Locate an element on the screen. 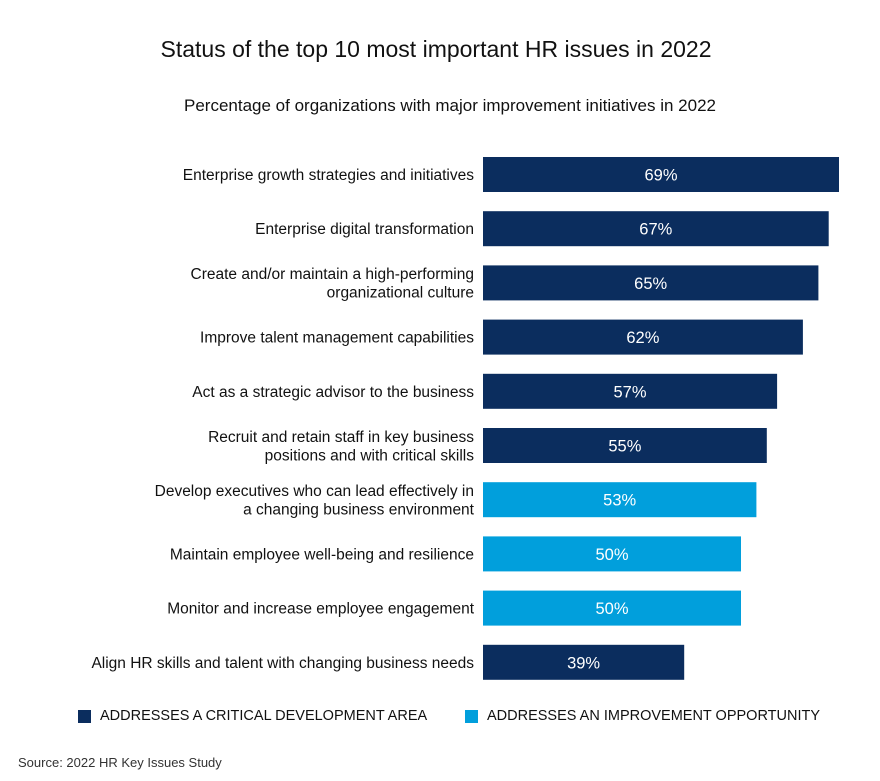 The width and height of the screenshot is (880, 781). value-label-4: 62% is located at coordinates (642, 338).